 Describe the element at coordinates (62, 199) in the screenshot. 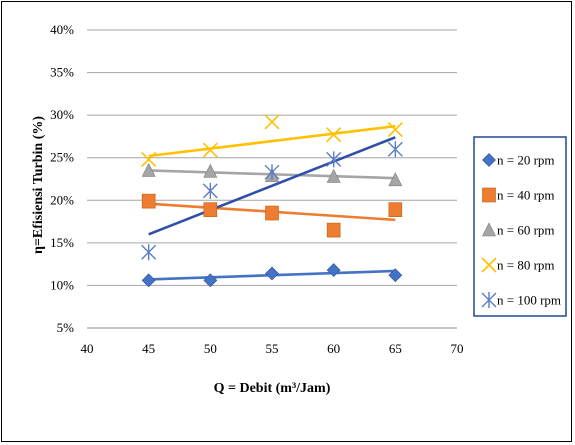

I see `y-tick-label: 20%` at that location.